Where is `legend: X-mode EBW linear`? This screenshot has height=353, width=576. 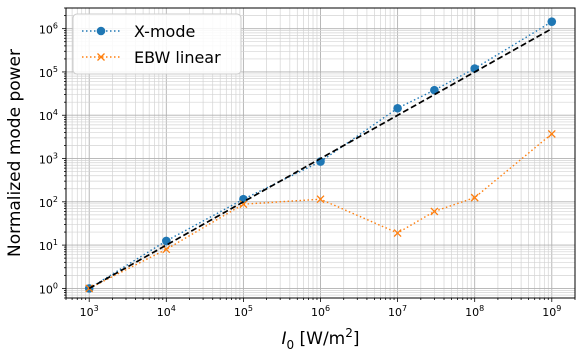 legend: X-mode EBW linear is located at coordinates (157, 44).